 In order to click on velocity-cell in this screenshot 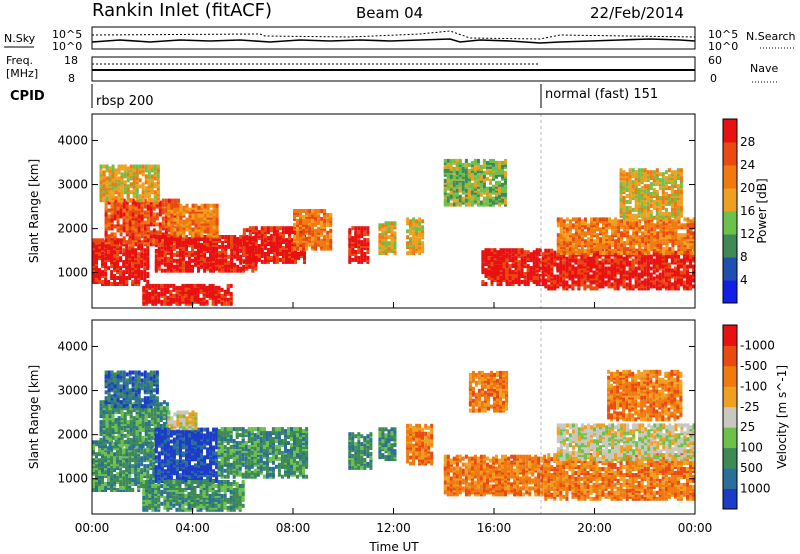, I will do `click(99, 460)`.